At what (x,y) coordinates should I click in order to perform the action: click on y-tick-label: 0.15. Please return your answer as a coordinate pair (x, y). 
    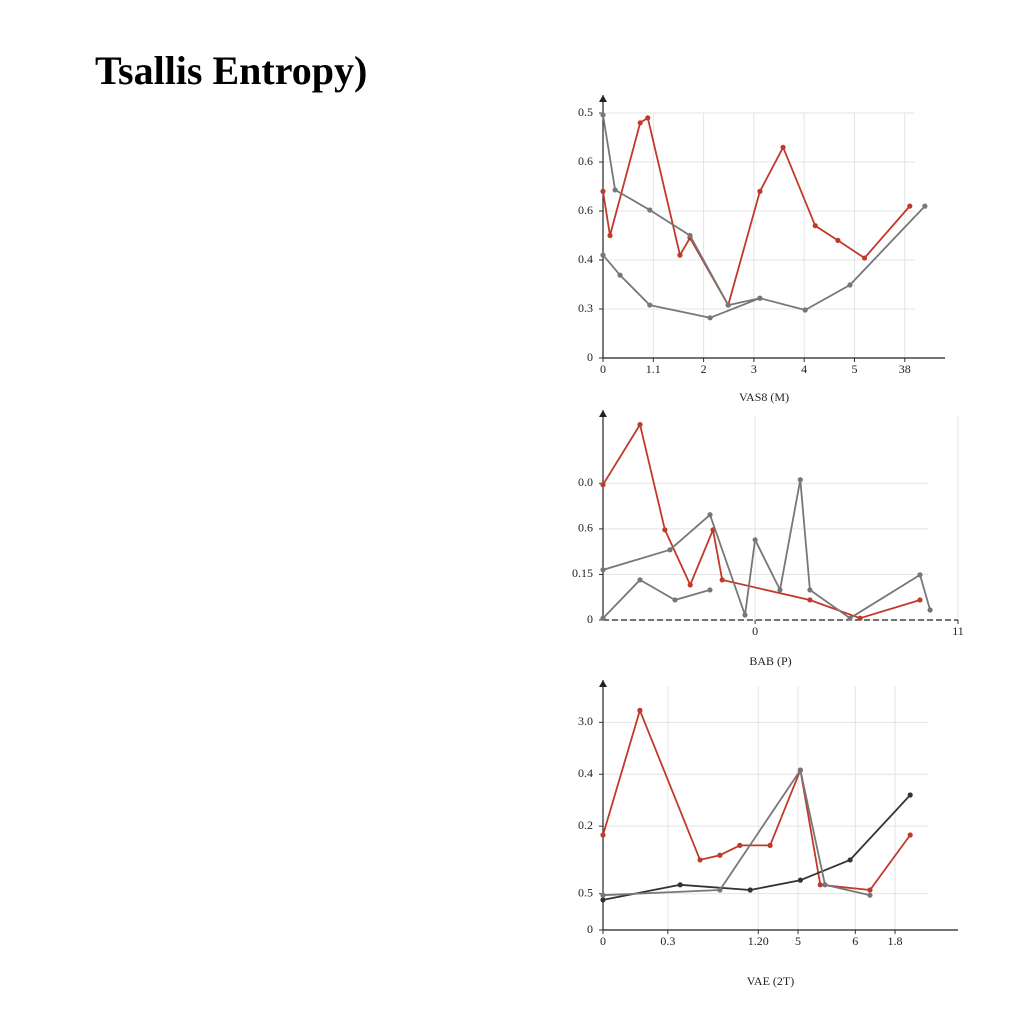
    Looking at the image, I should click on (582, 573).